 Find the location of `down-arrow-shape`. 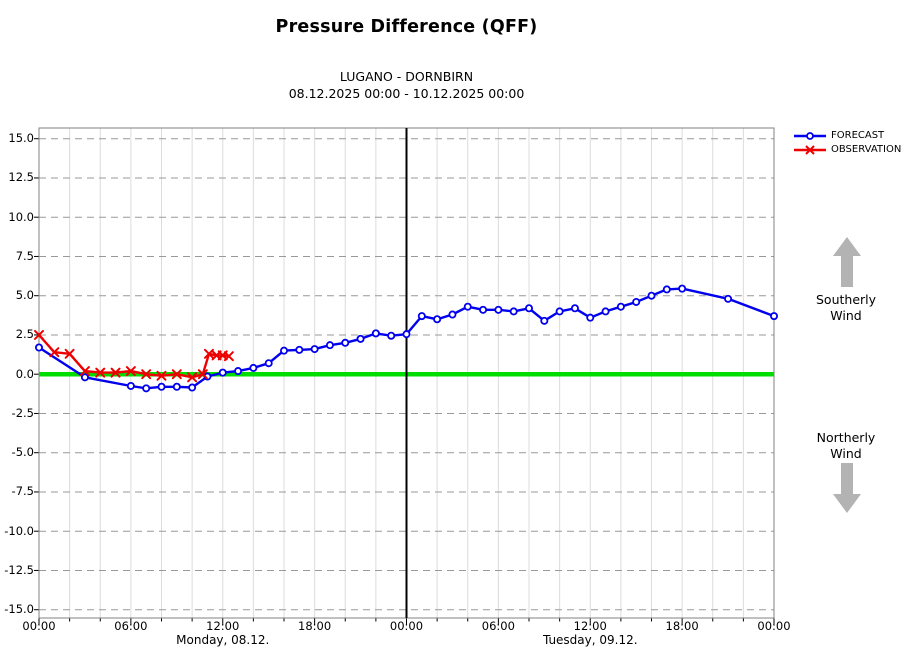

down-arrow-shape is located at coordinates (847, 488).